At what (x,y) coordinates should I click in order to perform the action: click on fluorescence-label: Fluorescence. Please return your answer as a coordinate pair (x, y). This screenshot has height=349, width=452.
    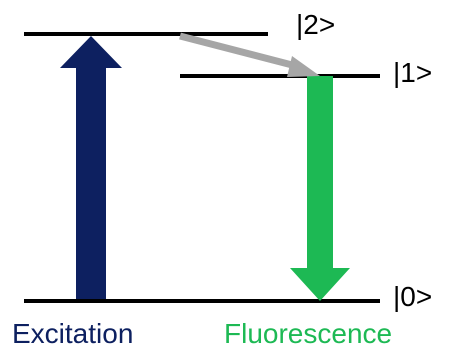
    Looking at the image, I should click on (308, 333).